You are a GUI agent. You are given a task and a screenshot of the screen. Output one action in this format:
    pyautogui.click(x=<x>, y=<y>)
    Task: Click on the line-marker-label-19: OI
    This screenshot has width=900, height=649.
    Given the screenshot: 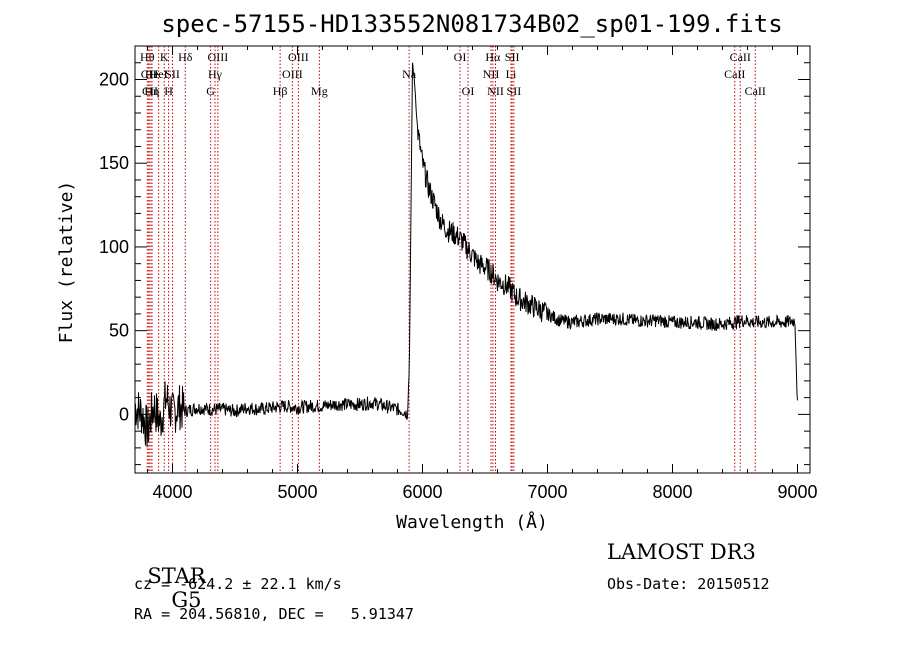 What is the action you would take?
    pyautogui.click(x=468, y=91)
    